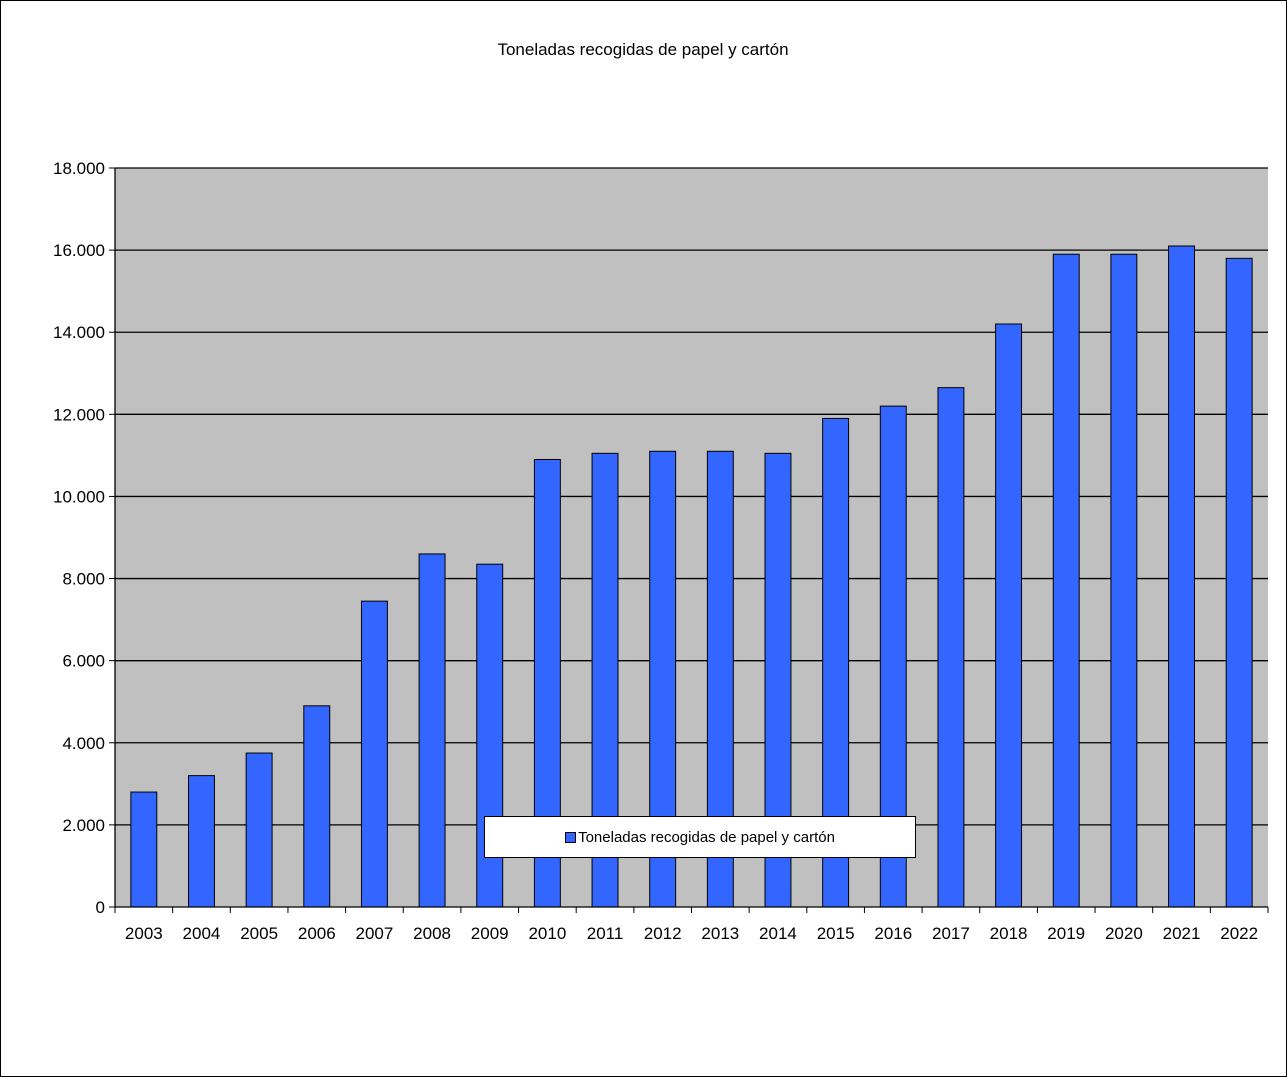 This screenshot has height=1077, width=1287. Describe the element at coordinates (79, 332) in the screenshot. I see `y-tick-label: 14.000` at that location.